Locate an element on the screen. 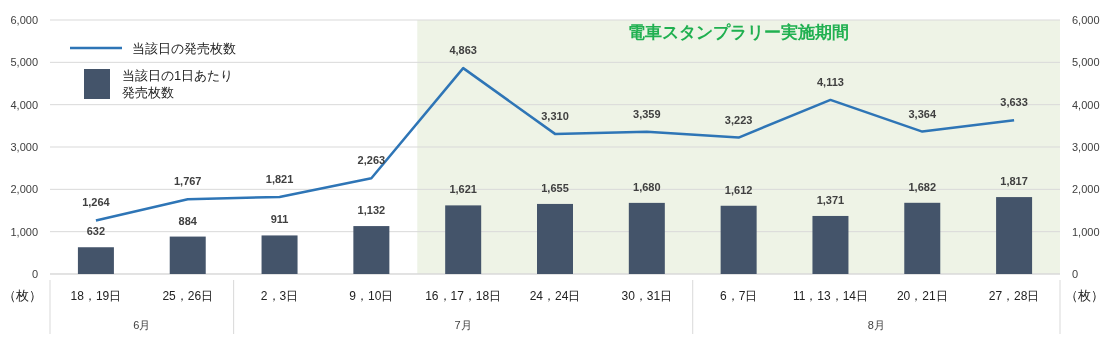 This screenshot has height=346, width=1111. x-tick-label: 11，13，14日 is located at coordinates (830, 296).